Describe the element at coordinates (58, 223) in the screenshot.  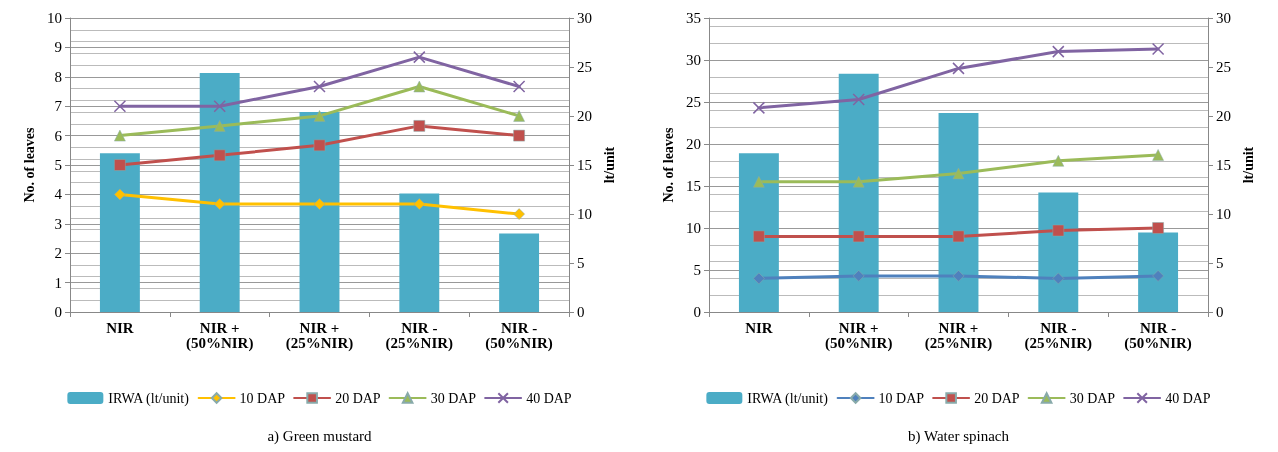
I see `y-tick-label: 3` at that location.